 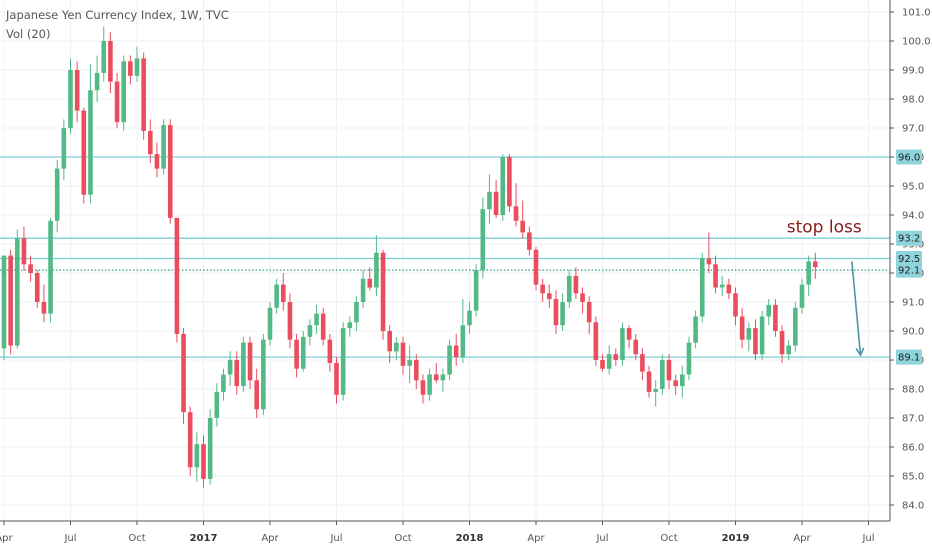 I want to click on y-tick-label: 87.0, so click(x=913, y=419).